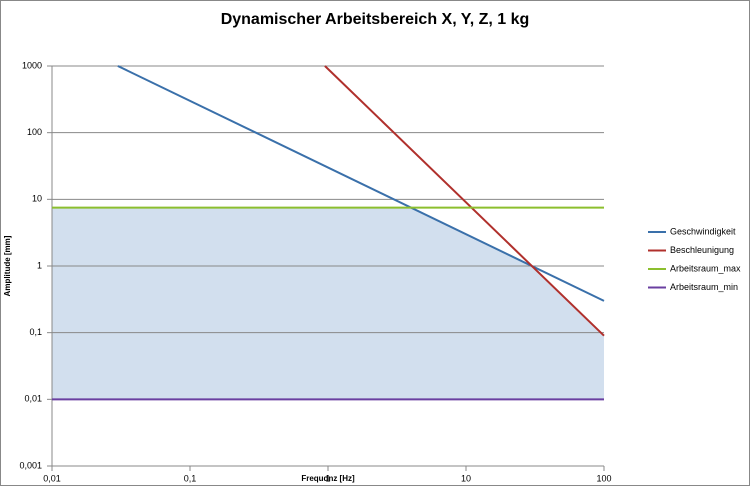 The width and height of the screenshot is (750, 486). What do you see at coordinates (37, 199) in the screenshot?
I see `y-tick-label: 10` at bounding box center [37, 199].